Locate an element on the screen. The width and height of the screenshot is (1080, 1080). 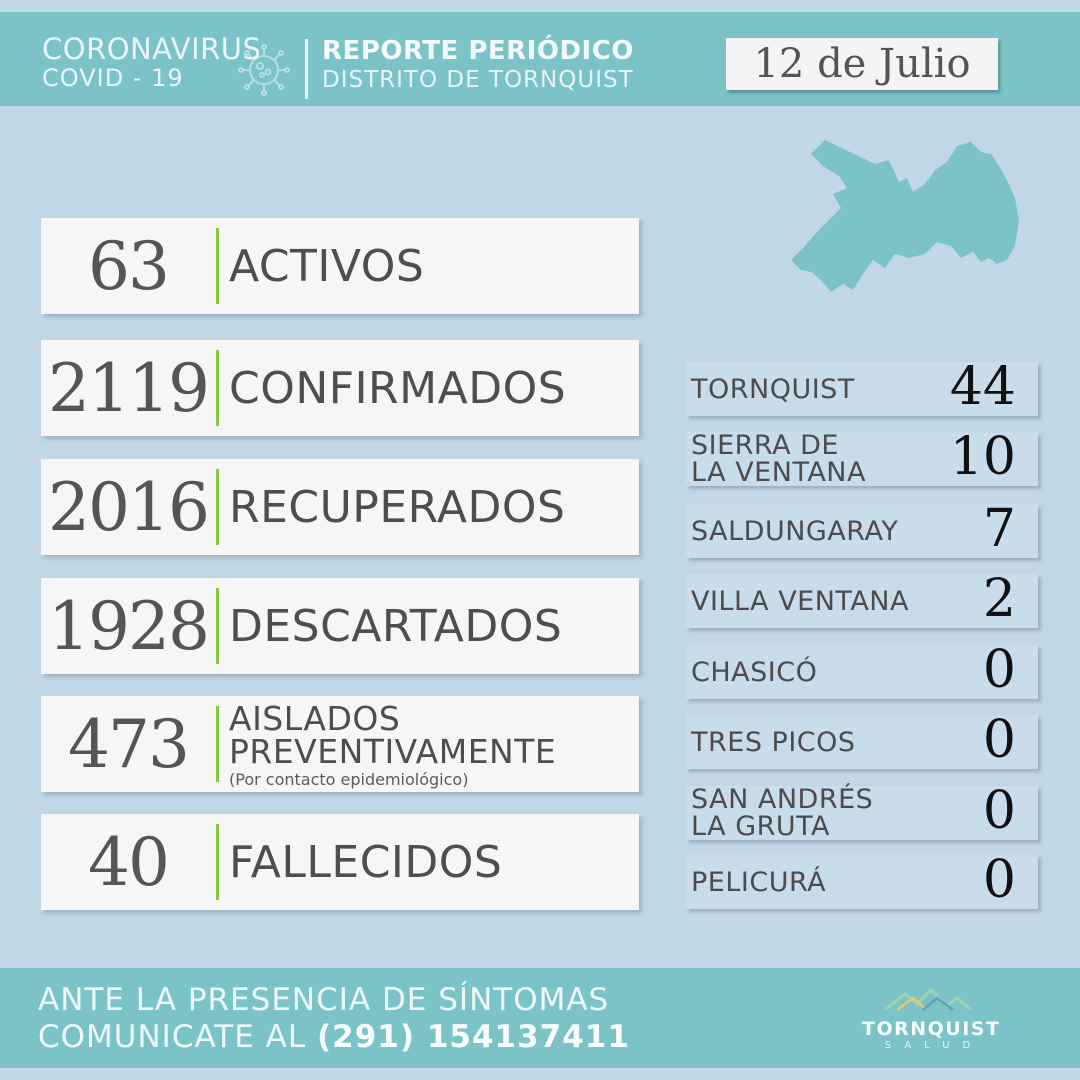
tornquist-salud-logo: TORNQUIST SALUD is located at coordinates (931, 1018).